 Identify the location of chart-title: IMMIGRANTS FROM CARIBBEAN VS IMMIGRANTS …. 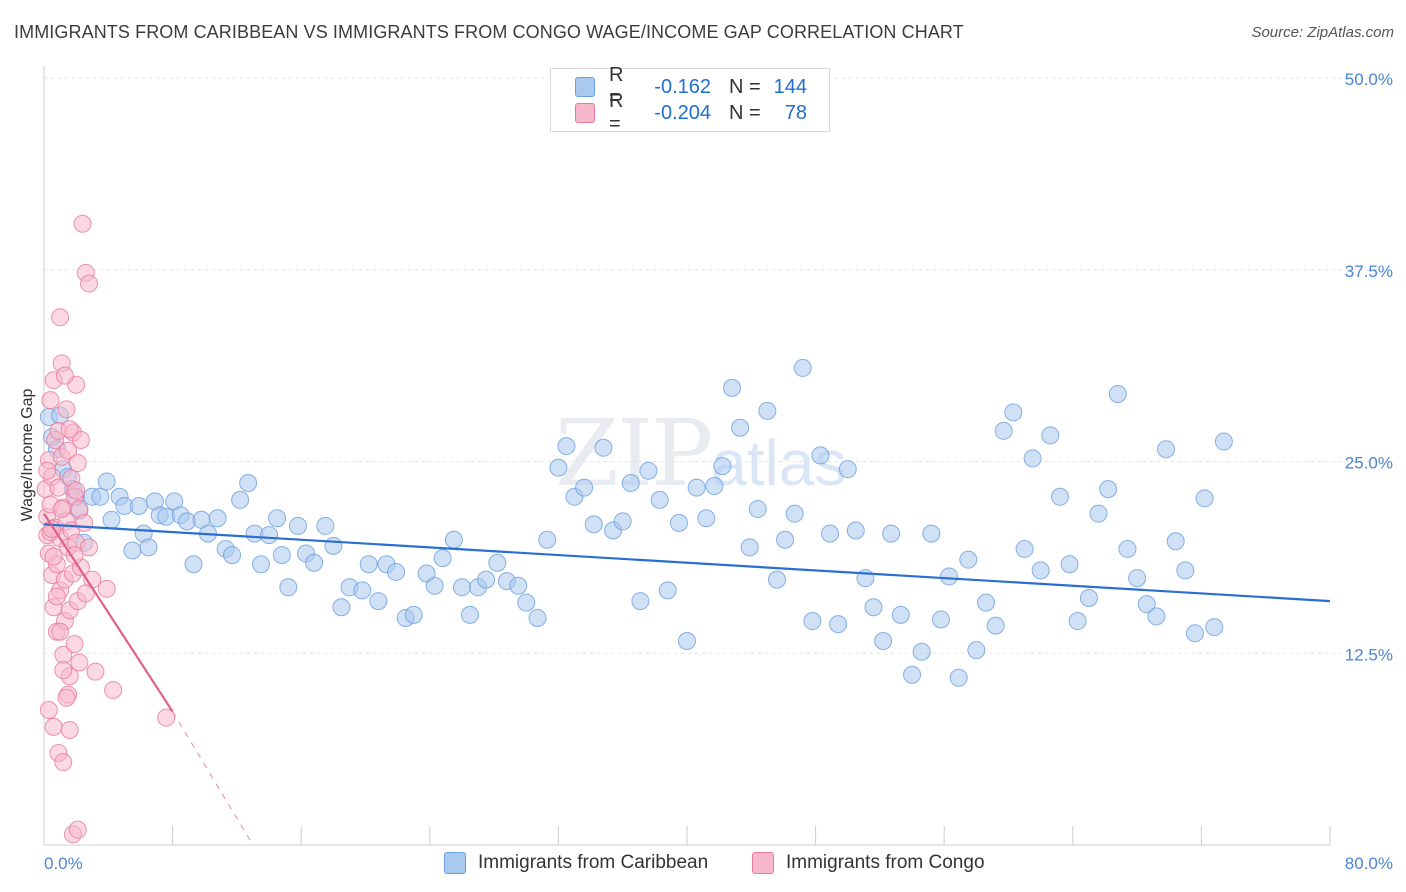
(489, 32).